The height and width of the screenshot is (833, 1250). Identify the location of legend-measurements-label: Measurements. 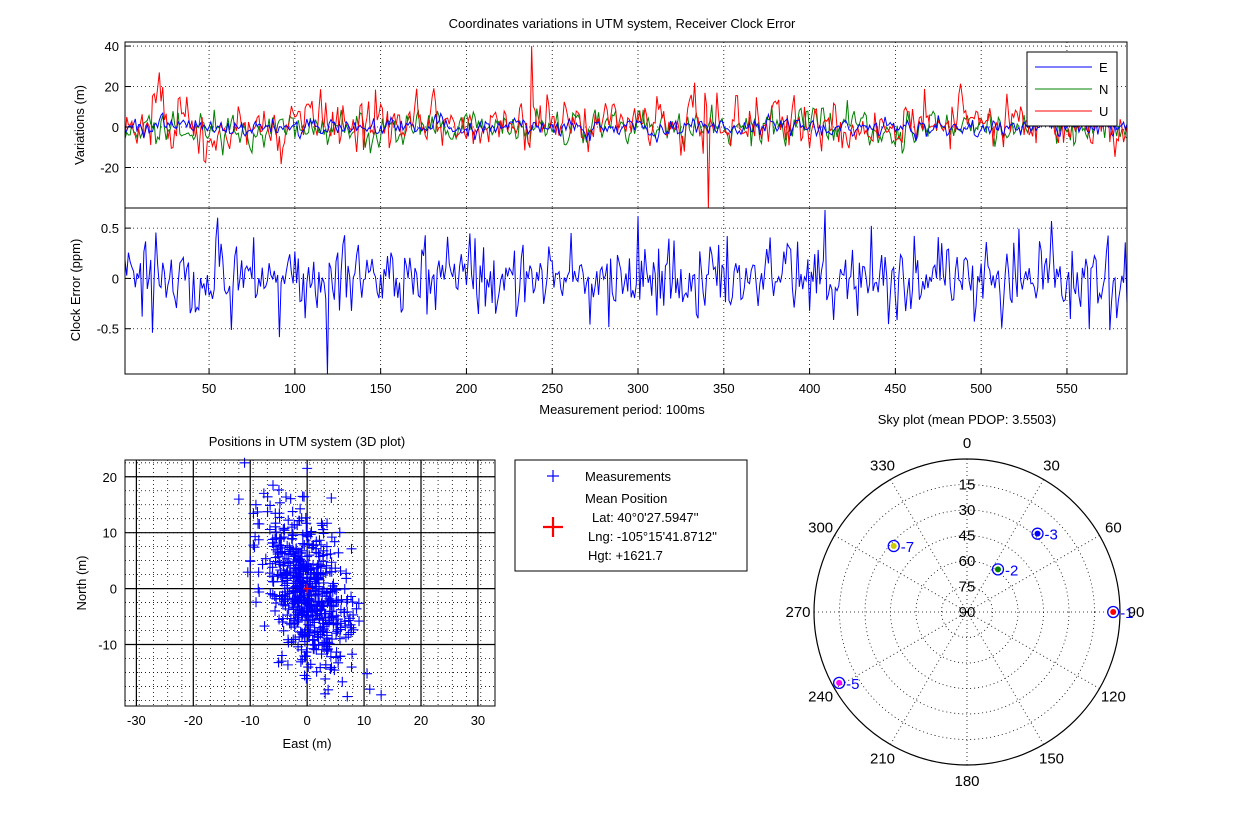
(628, 476).